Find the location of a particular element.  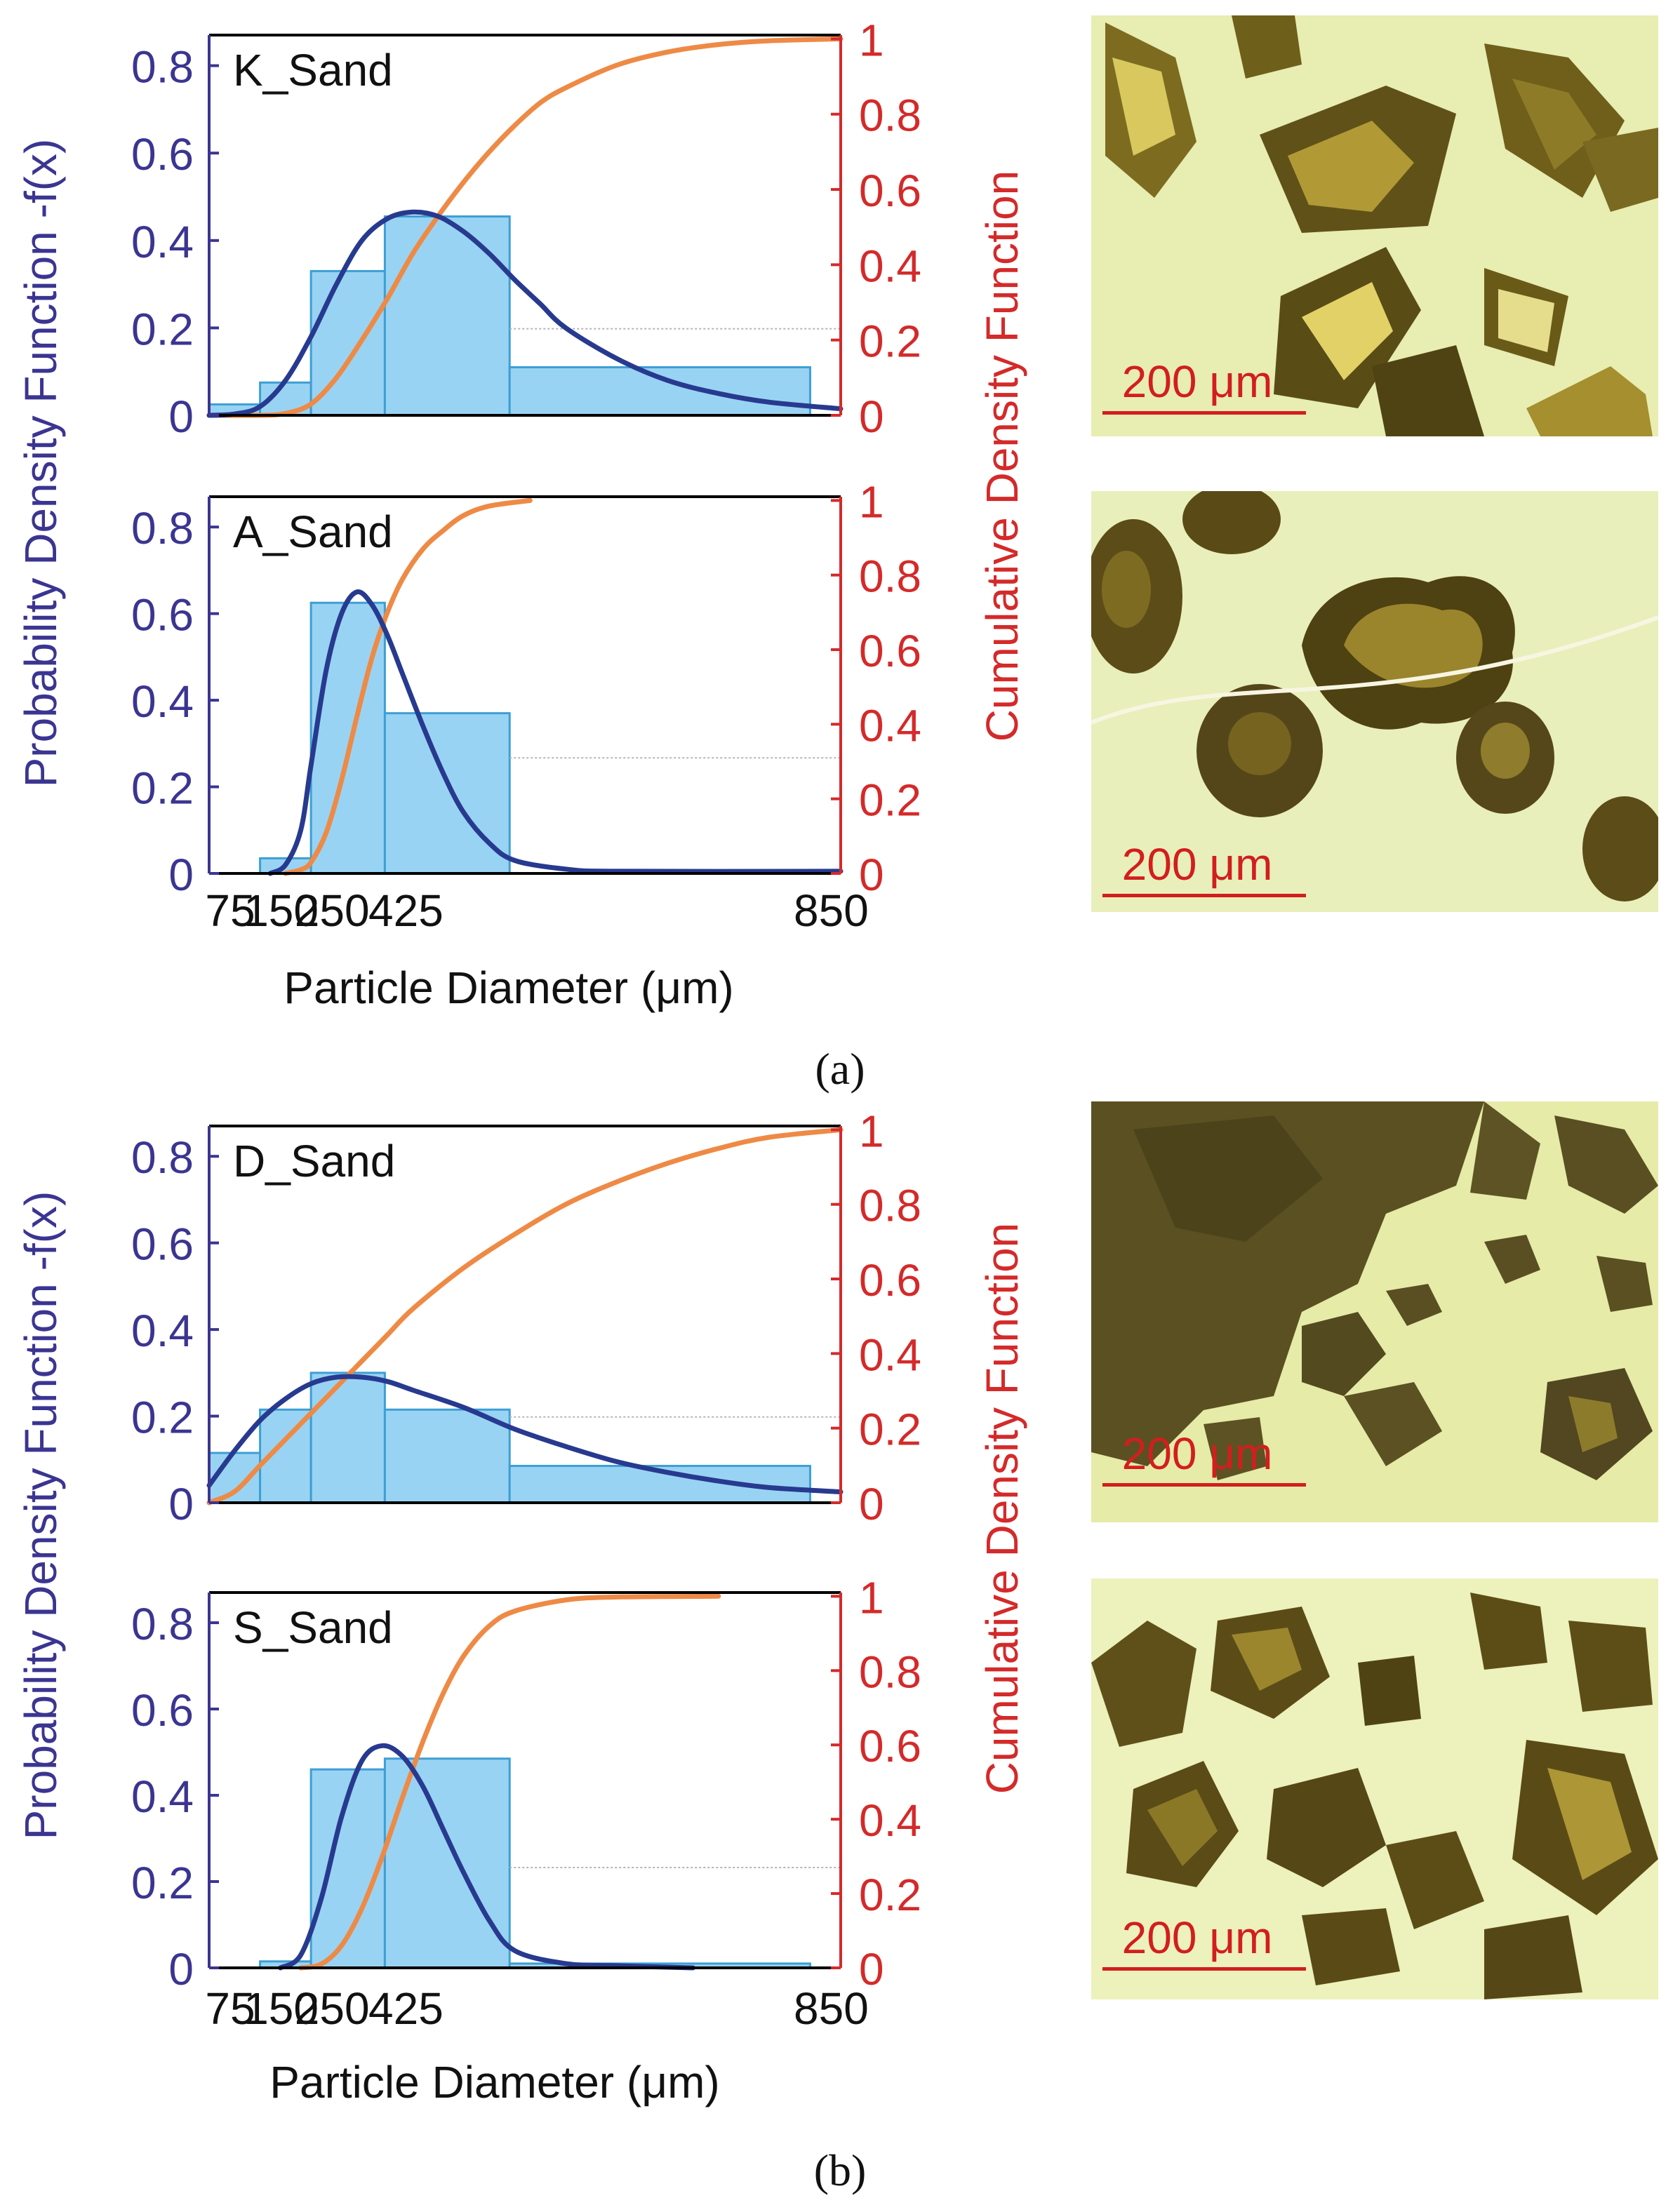

part-label-a: (a) is located at coordinates (840, 1069).